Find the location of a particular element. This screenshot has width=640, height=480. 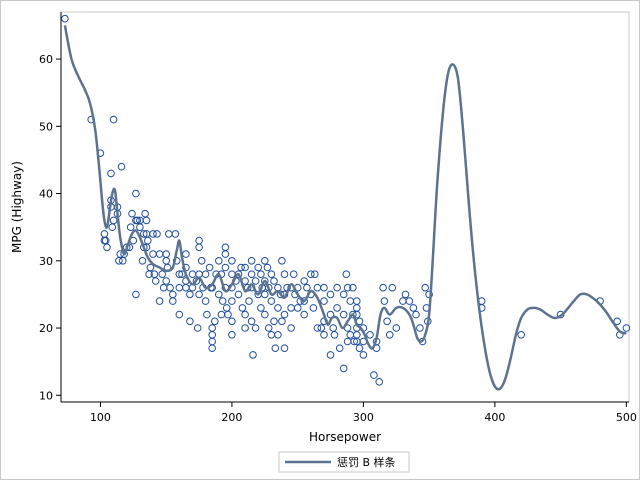

x-tick-label: 400 is located at coordinates (494, 417).